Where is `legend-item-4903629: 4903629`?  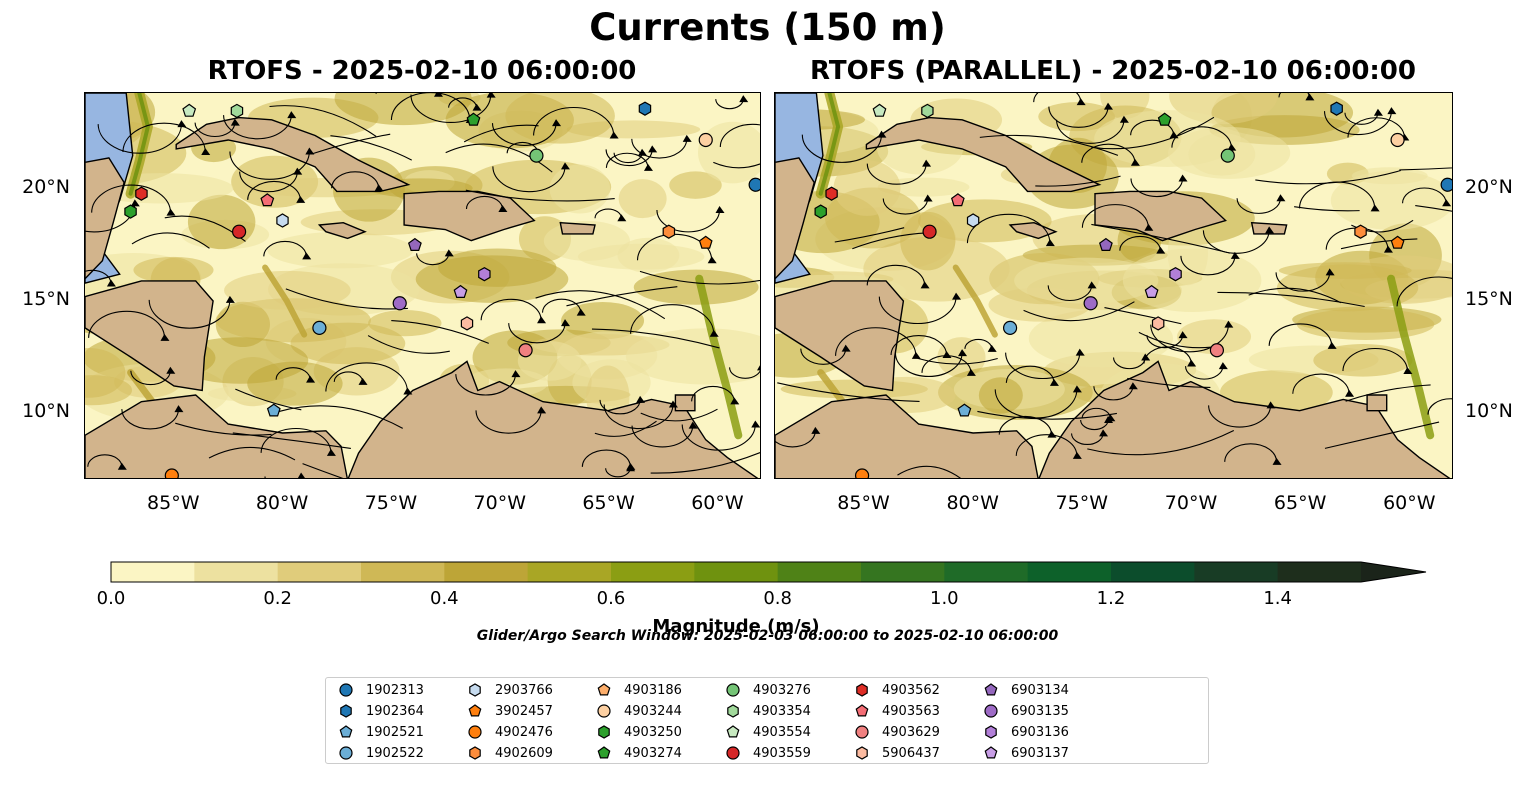 legend-item-4903629: 4903629 is located at coordinates (897, 732).